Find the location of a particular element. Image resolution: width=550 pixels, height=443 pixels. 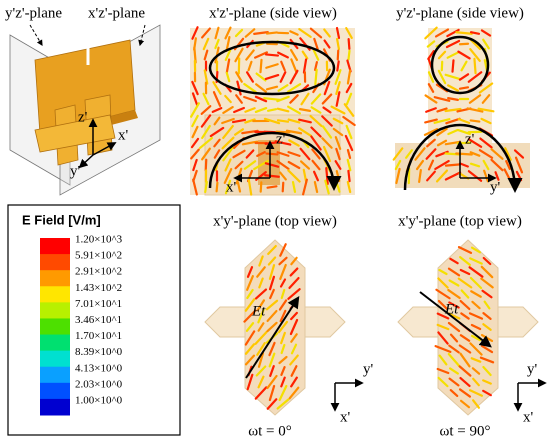

plane-label: x'z'-plane is located at coordinates (116, 13).